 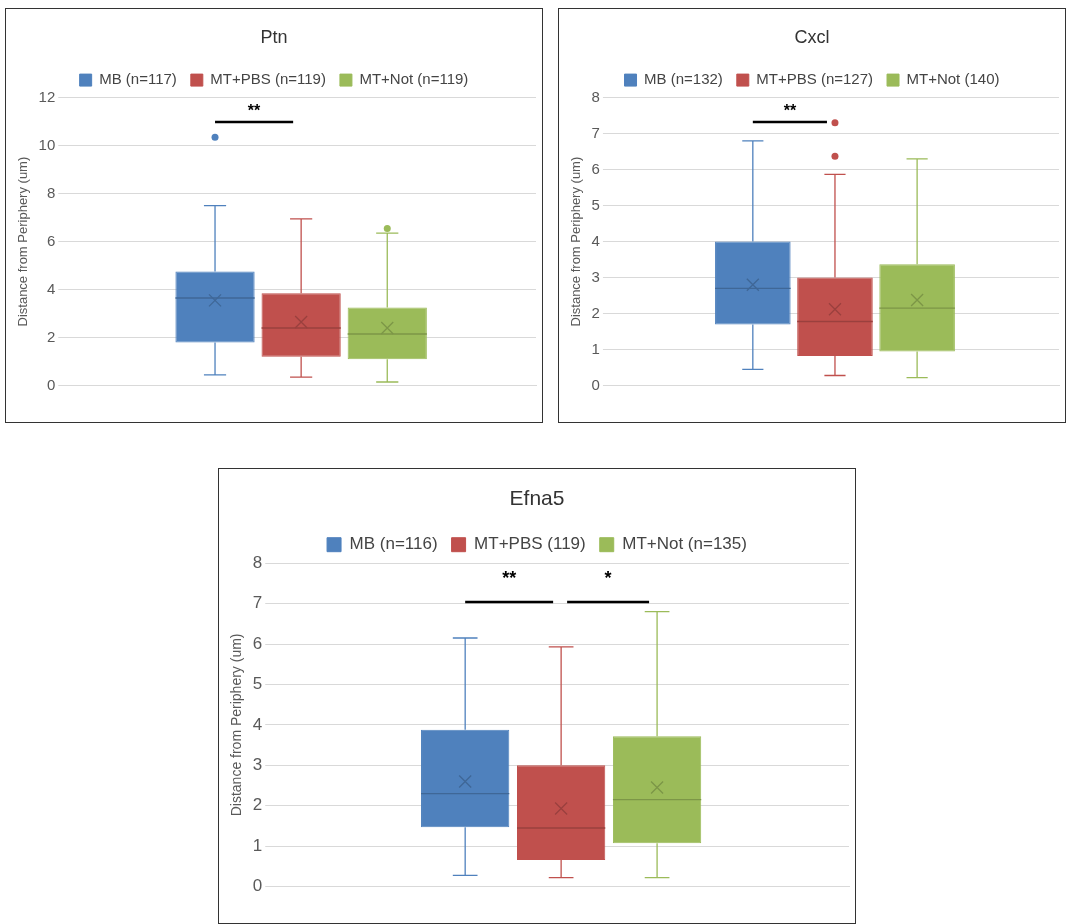 I want to click on legend-label: MB (n=132), so click(x=683, y=79).